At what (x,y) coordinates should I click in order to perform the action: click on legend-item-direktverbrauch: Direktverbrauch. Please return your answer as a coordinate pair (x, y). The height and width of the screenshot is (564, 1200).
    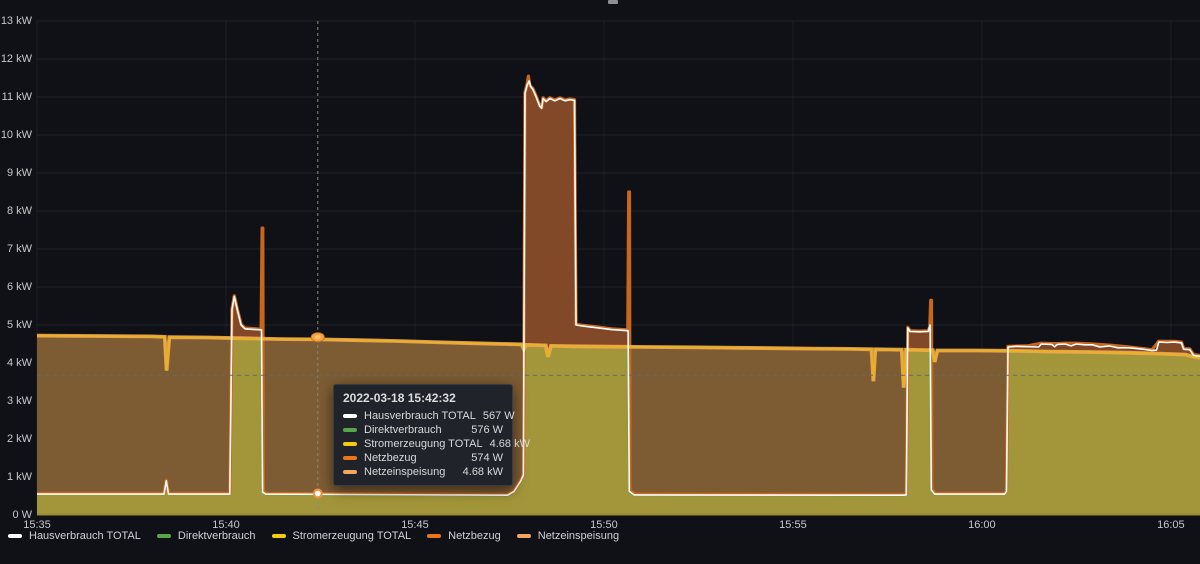
    Looking at the image, I should click on (206, 536).